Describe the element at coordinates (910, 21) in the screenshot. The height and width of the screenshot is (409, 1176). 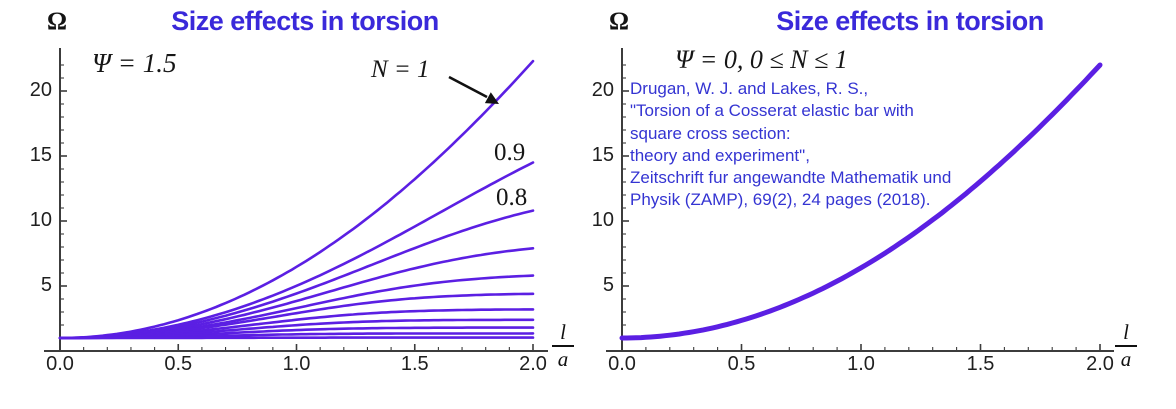
I see `right-plot-title: Size effects in torsion` at that location.